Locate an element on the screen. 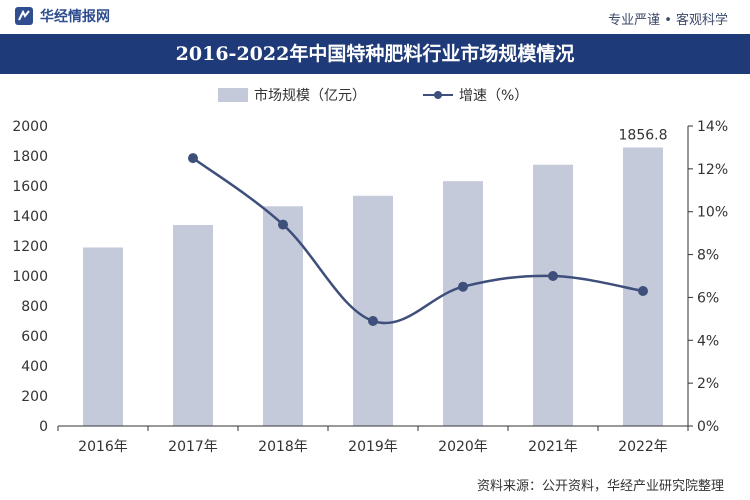  x-axis: 2016年 2017年 2018年 2019年 2020年 2021年 2022年 is located at coordinates (373, 440).